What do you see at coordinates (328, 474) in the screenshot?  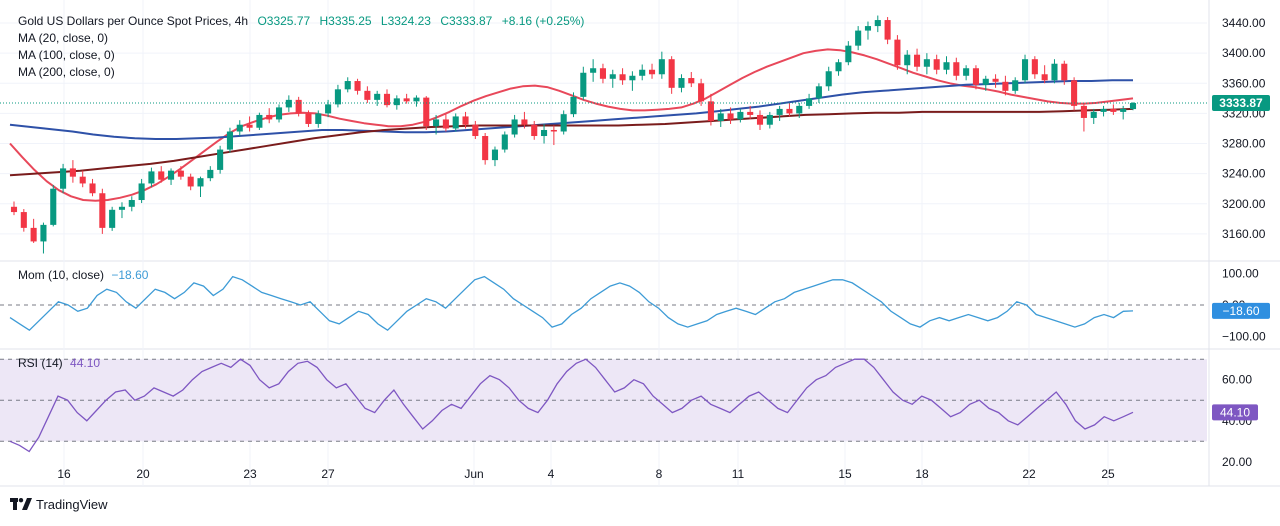 I see `time-tick-label: 27` at bounding box center [328, 474].